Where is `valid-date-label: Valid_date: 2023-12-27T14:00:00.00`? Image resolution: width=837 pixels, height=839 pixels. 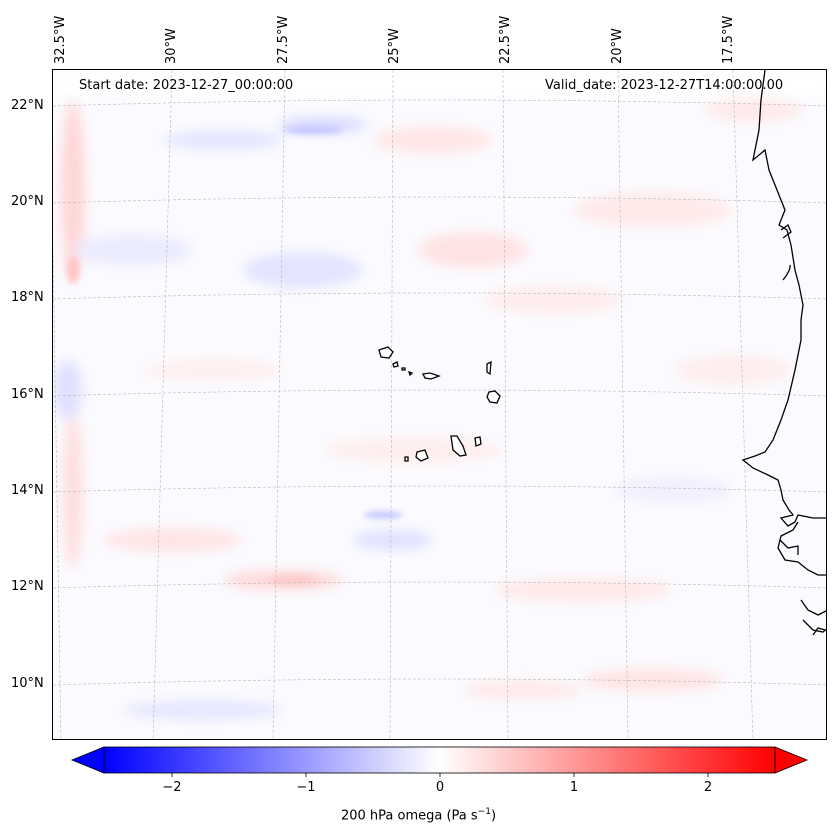
valid-date-label: Valid_date: 2023-12-27T14:00:00.00 is located at coordinates (664, 85).